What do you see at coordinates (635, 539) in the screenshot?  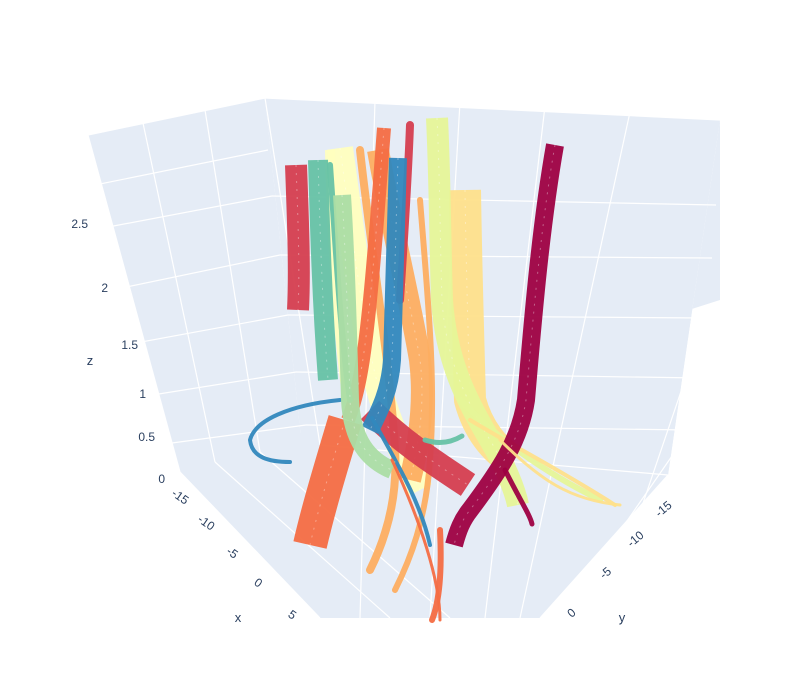 I see `y-tick-label: -10` at bounding box center [635, 539].